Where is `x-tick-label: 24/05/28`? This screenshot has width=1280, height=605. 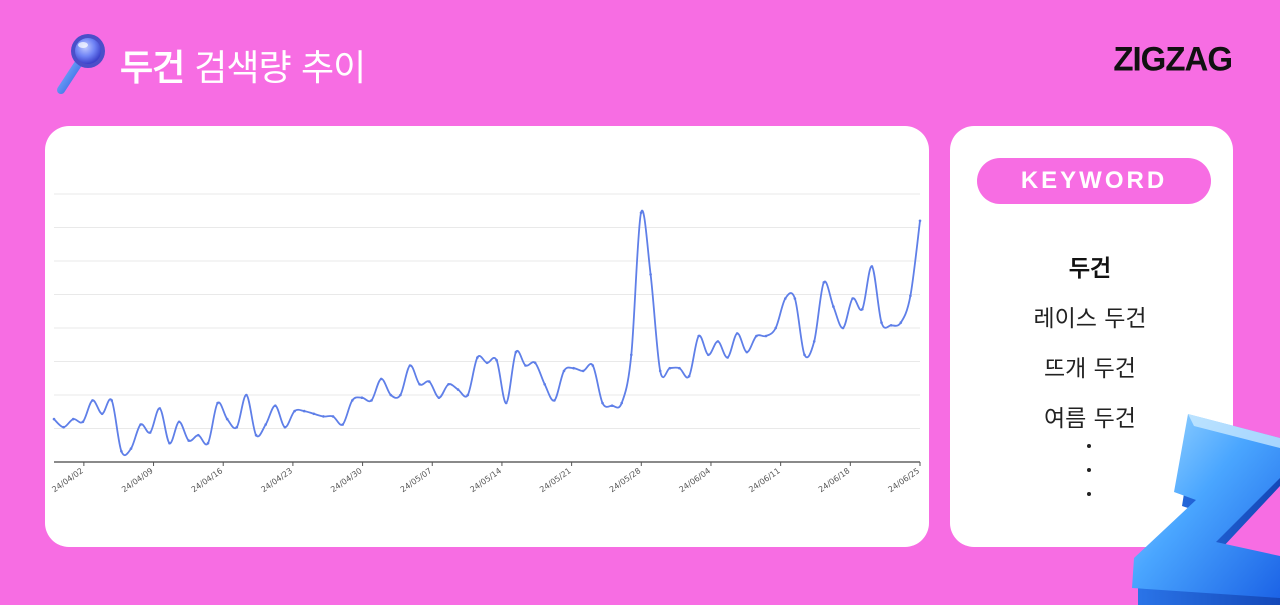
x-tick-label: 24/05/28 is located at coordinates (625, 480).